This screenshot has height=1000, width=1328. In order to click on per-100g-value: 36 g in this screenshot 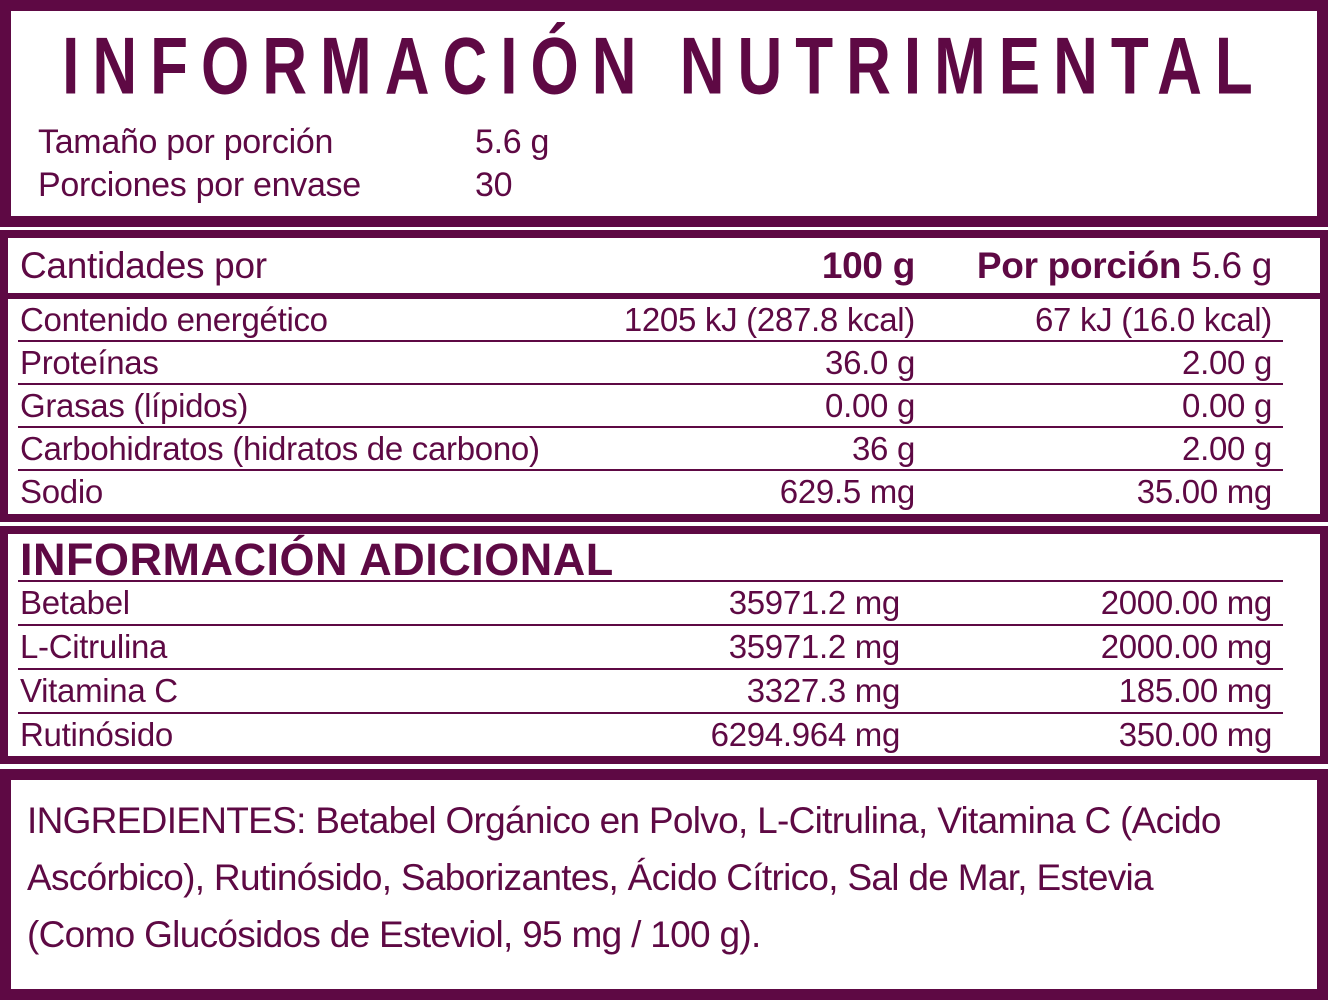, I will do `click(883, 448)`.